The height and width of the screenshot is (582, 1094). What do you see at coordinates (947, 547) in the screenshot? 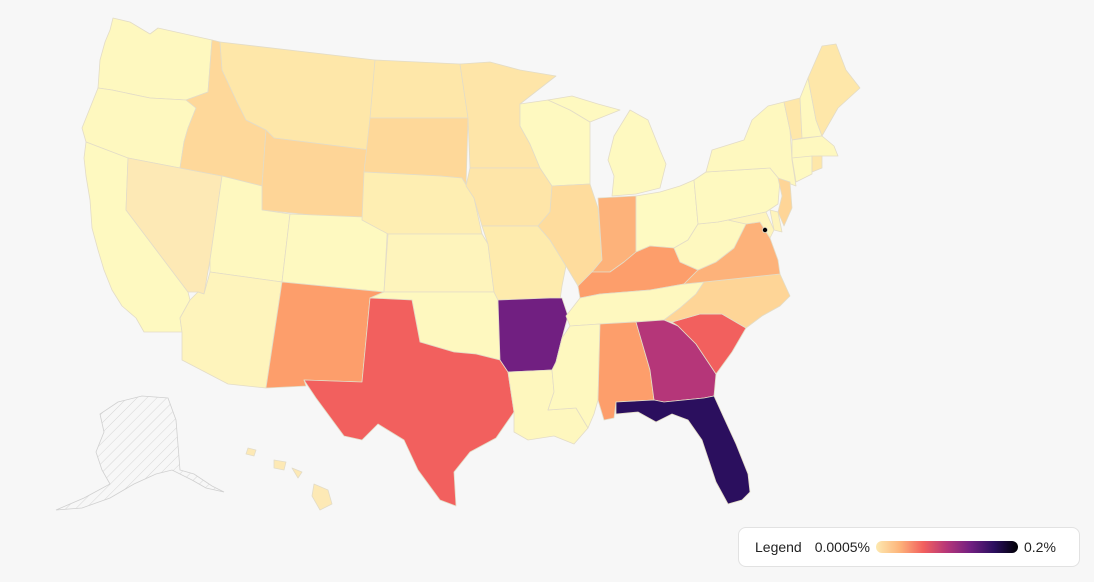
I see `legend-color-scale` at bounding box center [947, 547].